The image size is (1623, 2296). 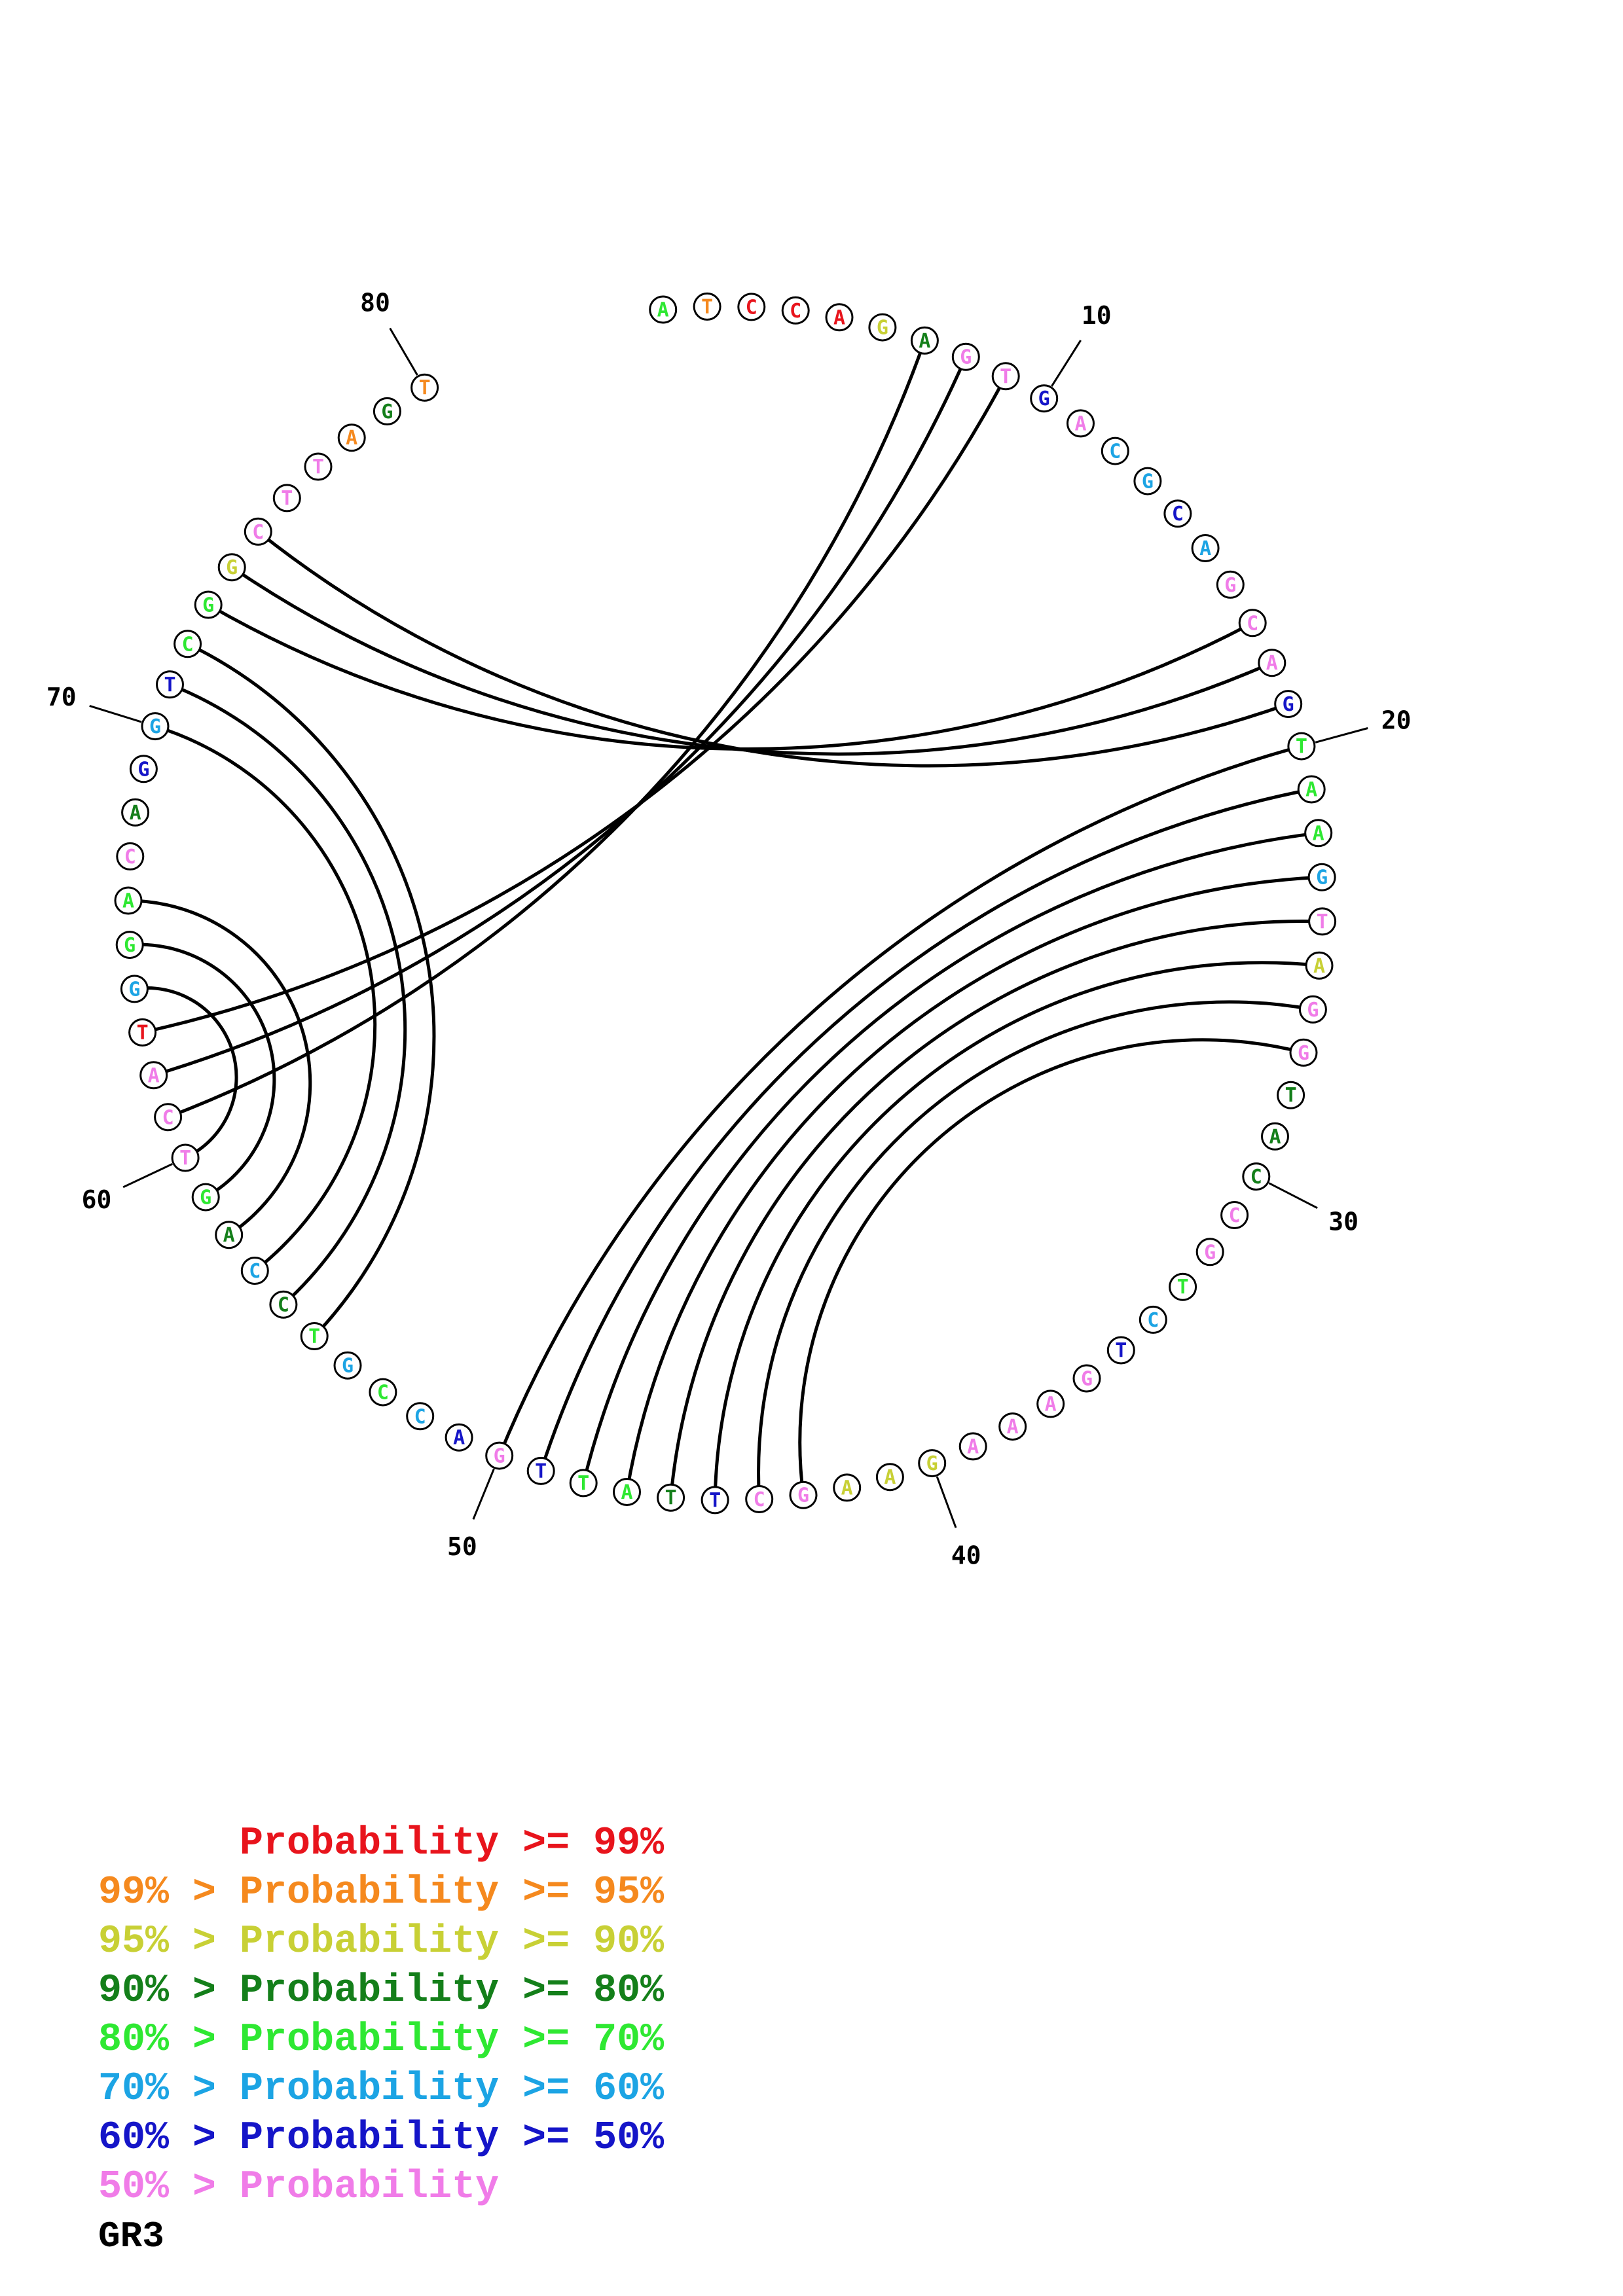 I want to click on legend-row-7: 50% > Probability, so click(x=381, y=2187).